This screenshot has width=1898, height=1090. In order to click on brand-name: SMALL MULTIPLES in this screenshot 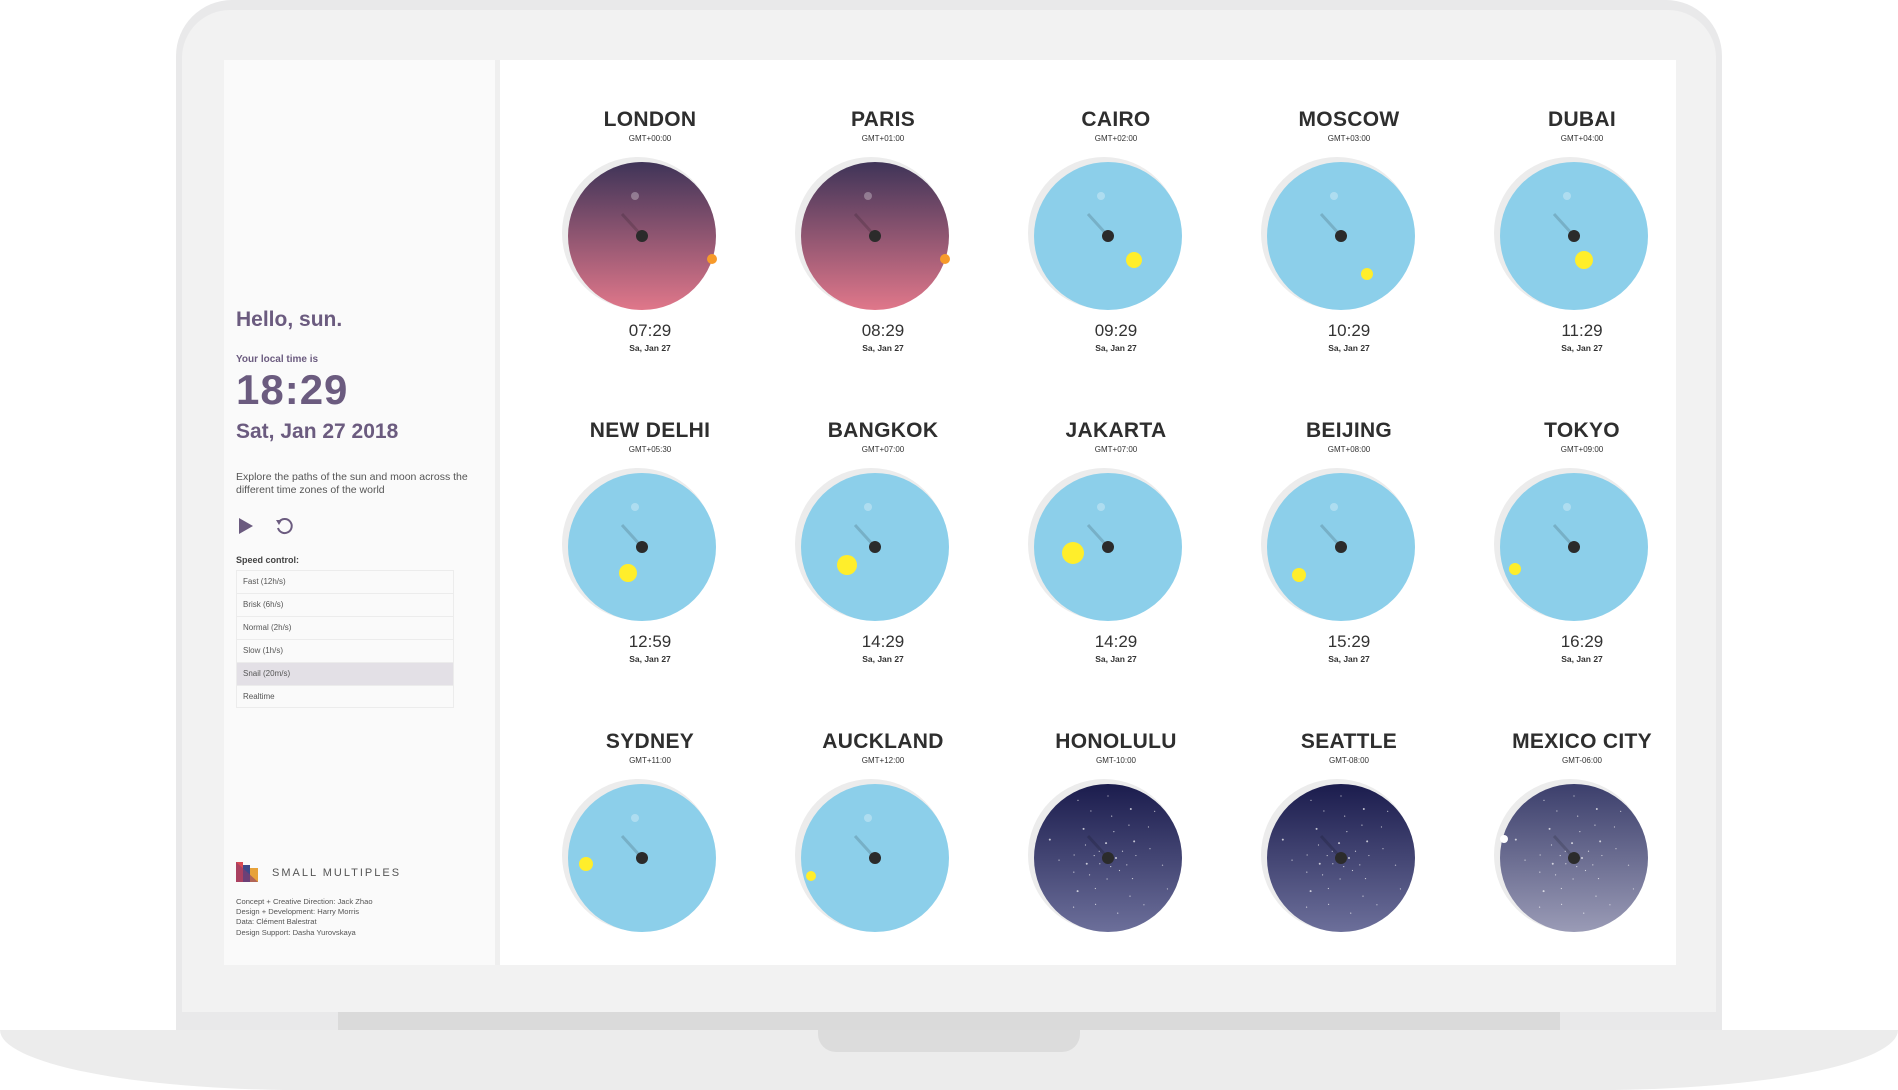, I will do `click(337, 873)`.